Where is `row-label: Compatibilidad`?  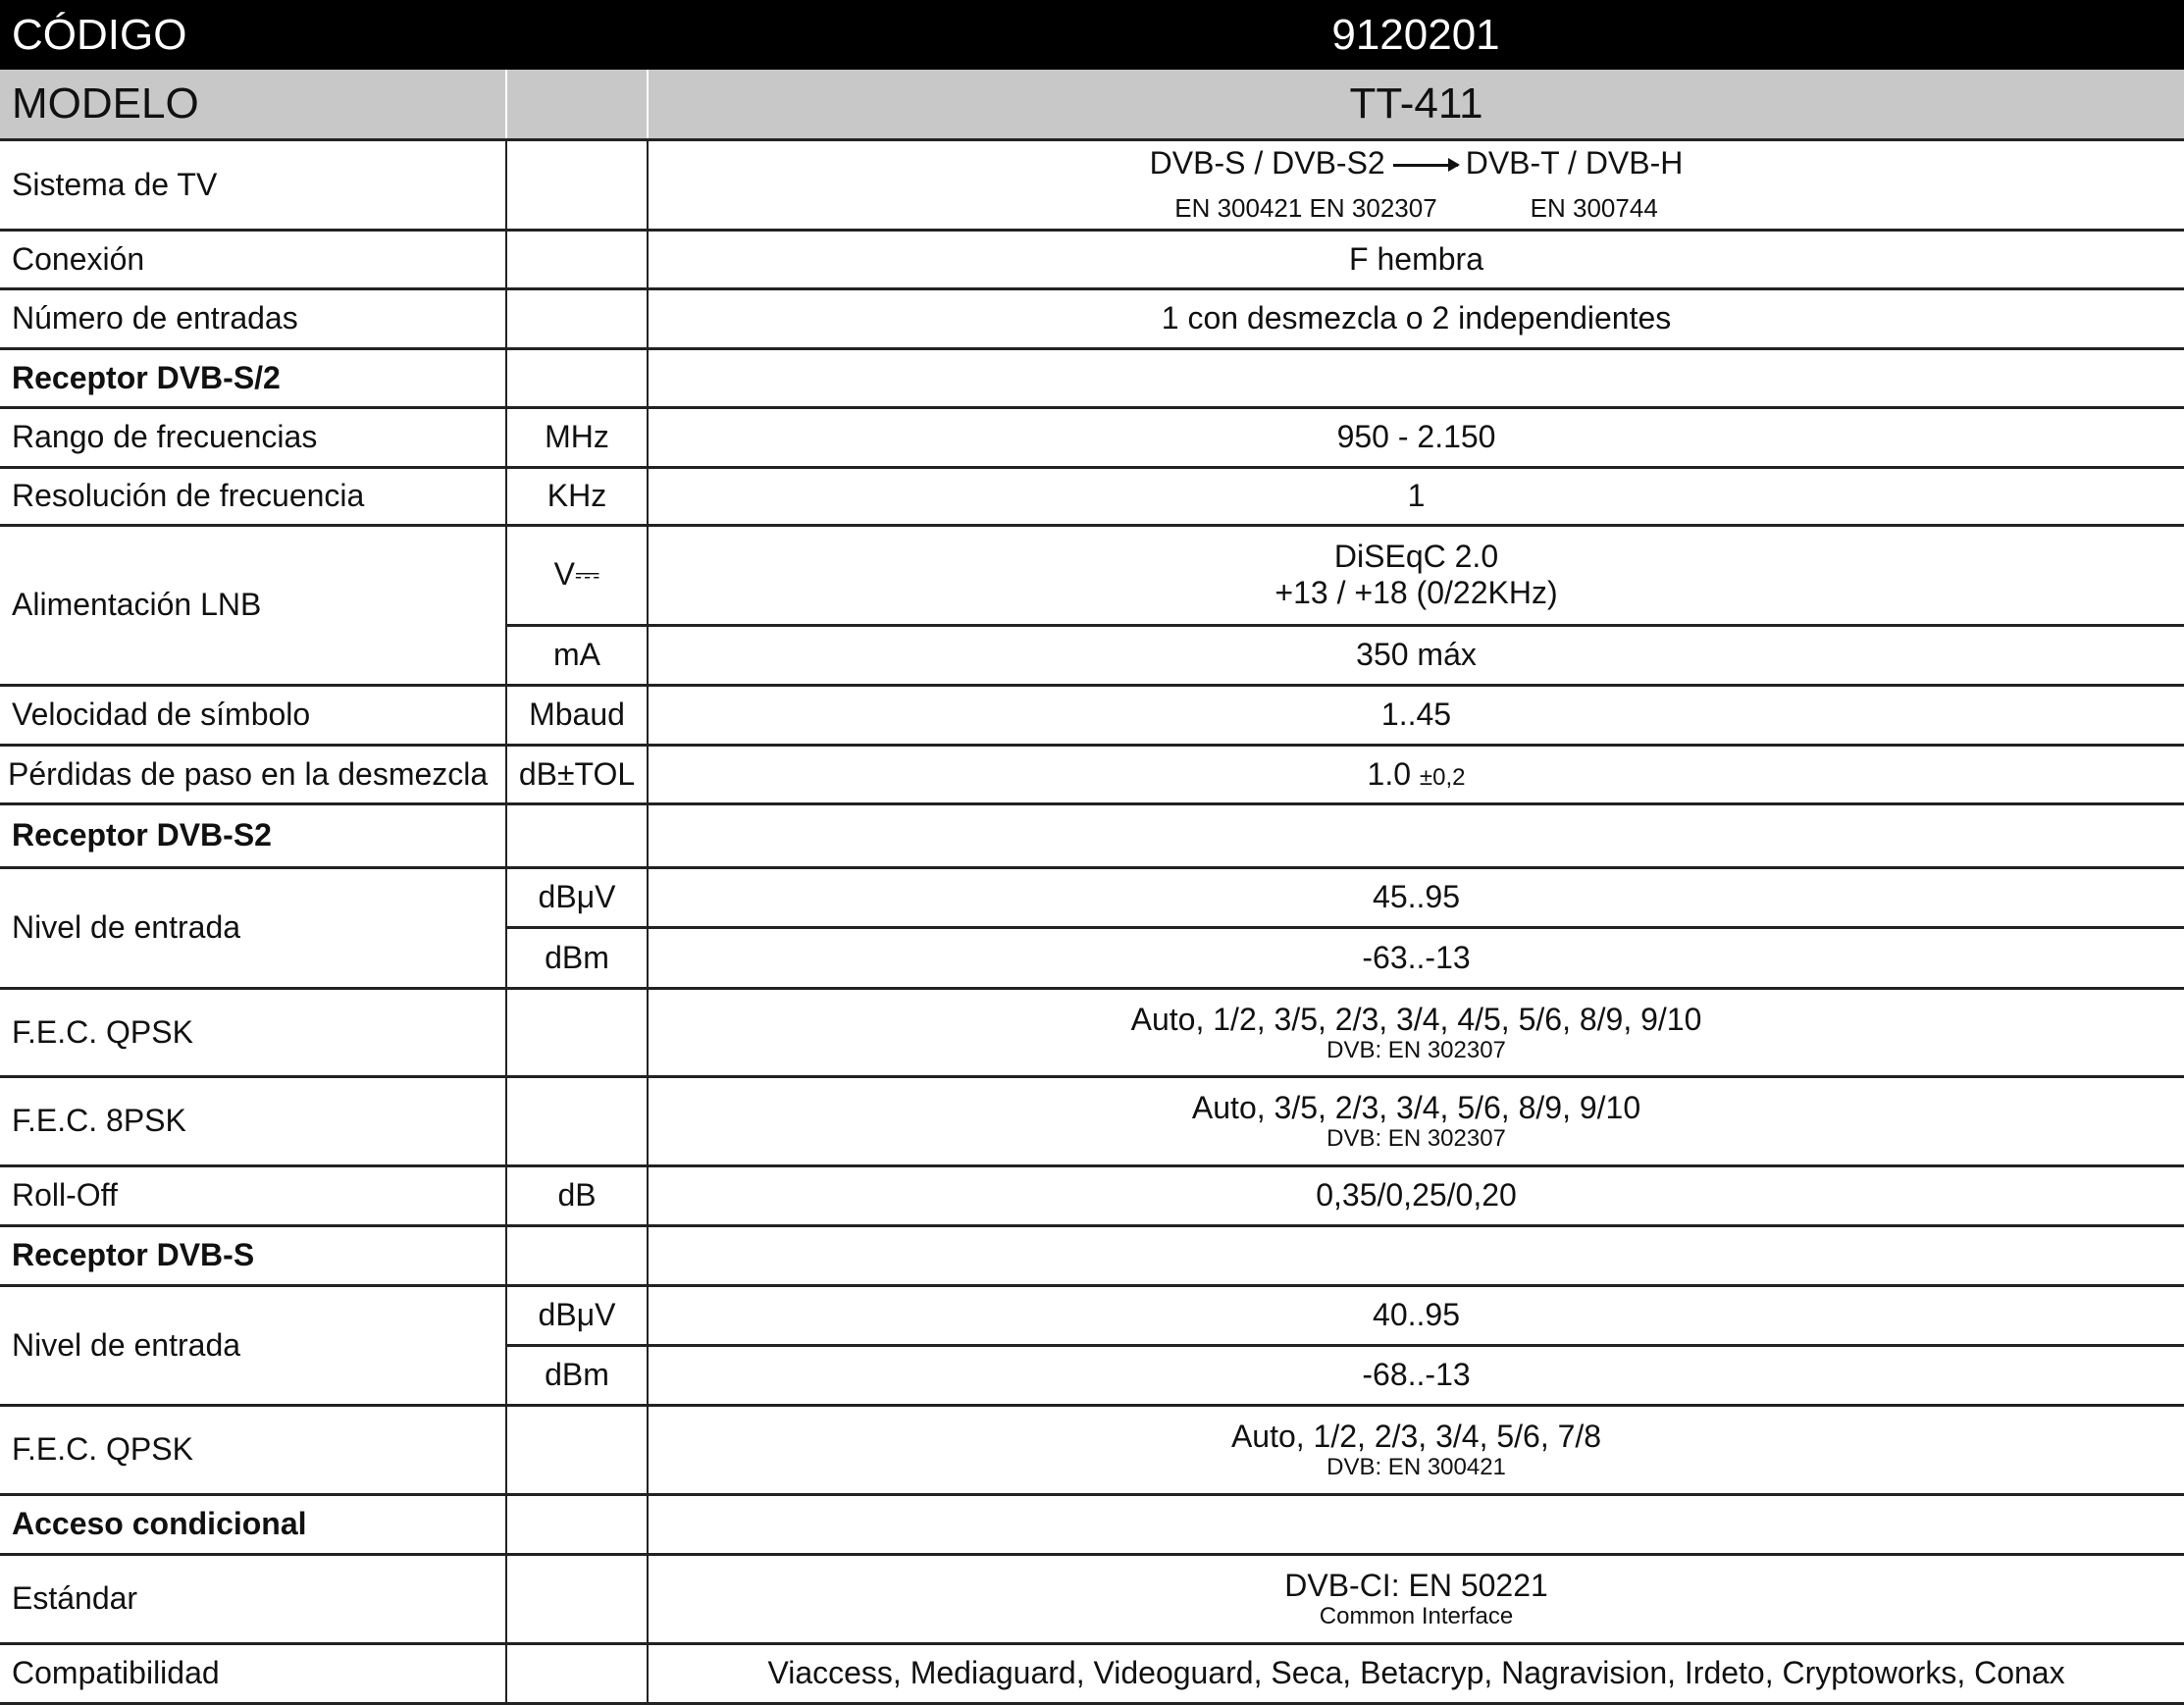 row-label: Compatibilidad is located at coordinates (253, 1673).